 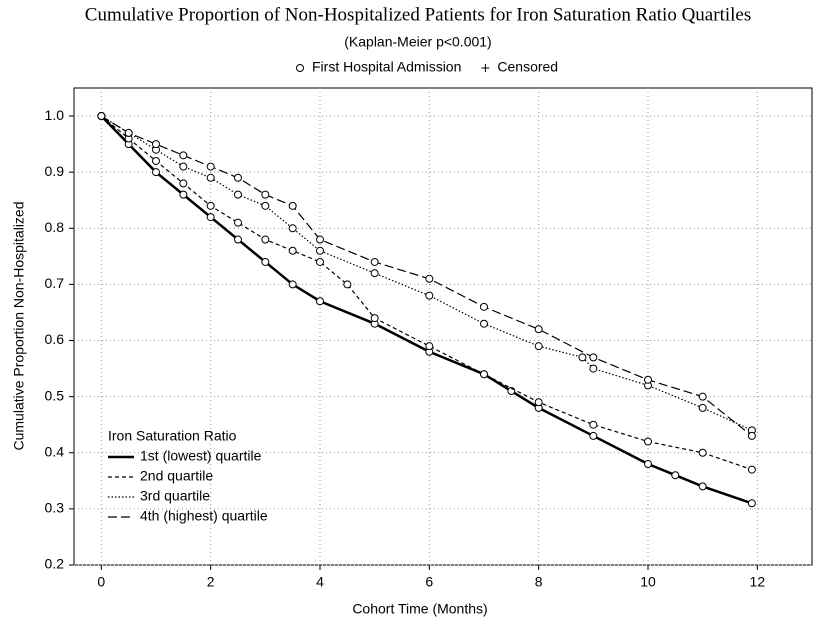 What do you see at coordinates (419, 609) in the screenshot?
I see `x-axis-label: Cohort Time (Months)` at bounding box center [419, 609].